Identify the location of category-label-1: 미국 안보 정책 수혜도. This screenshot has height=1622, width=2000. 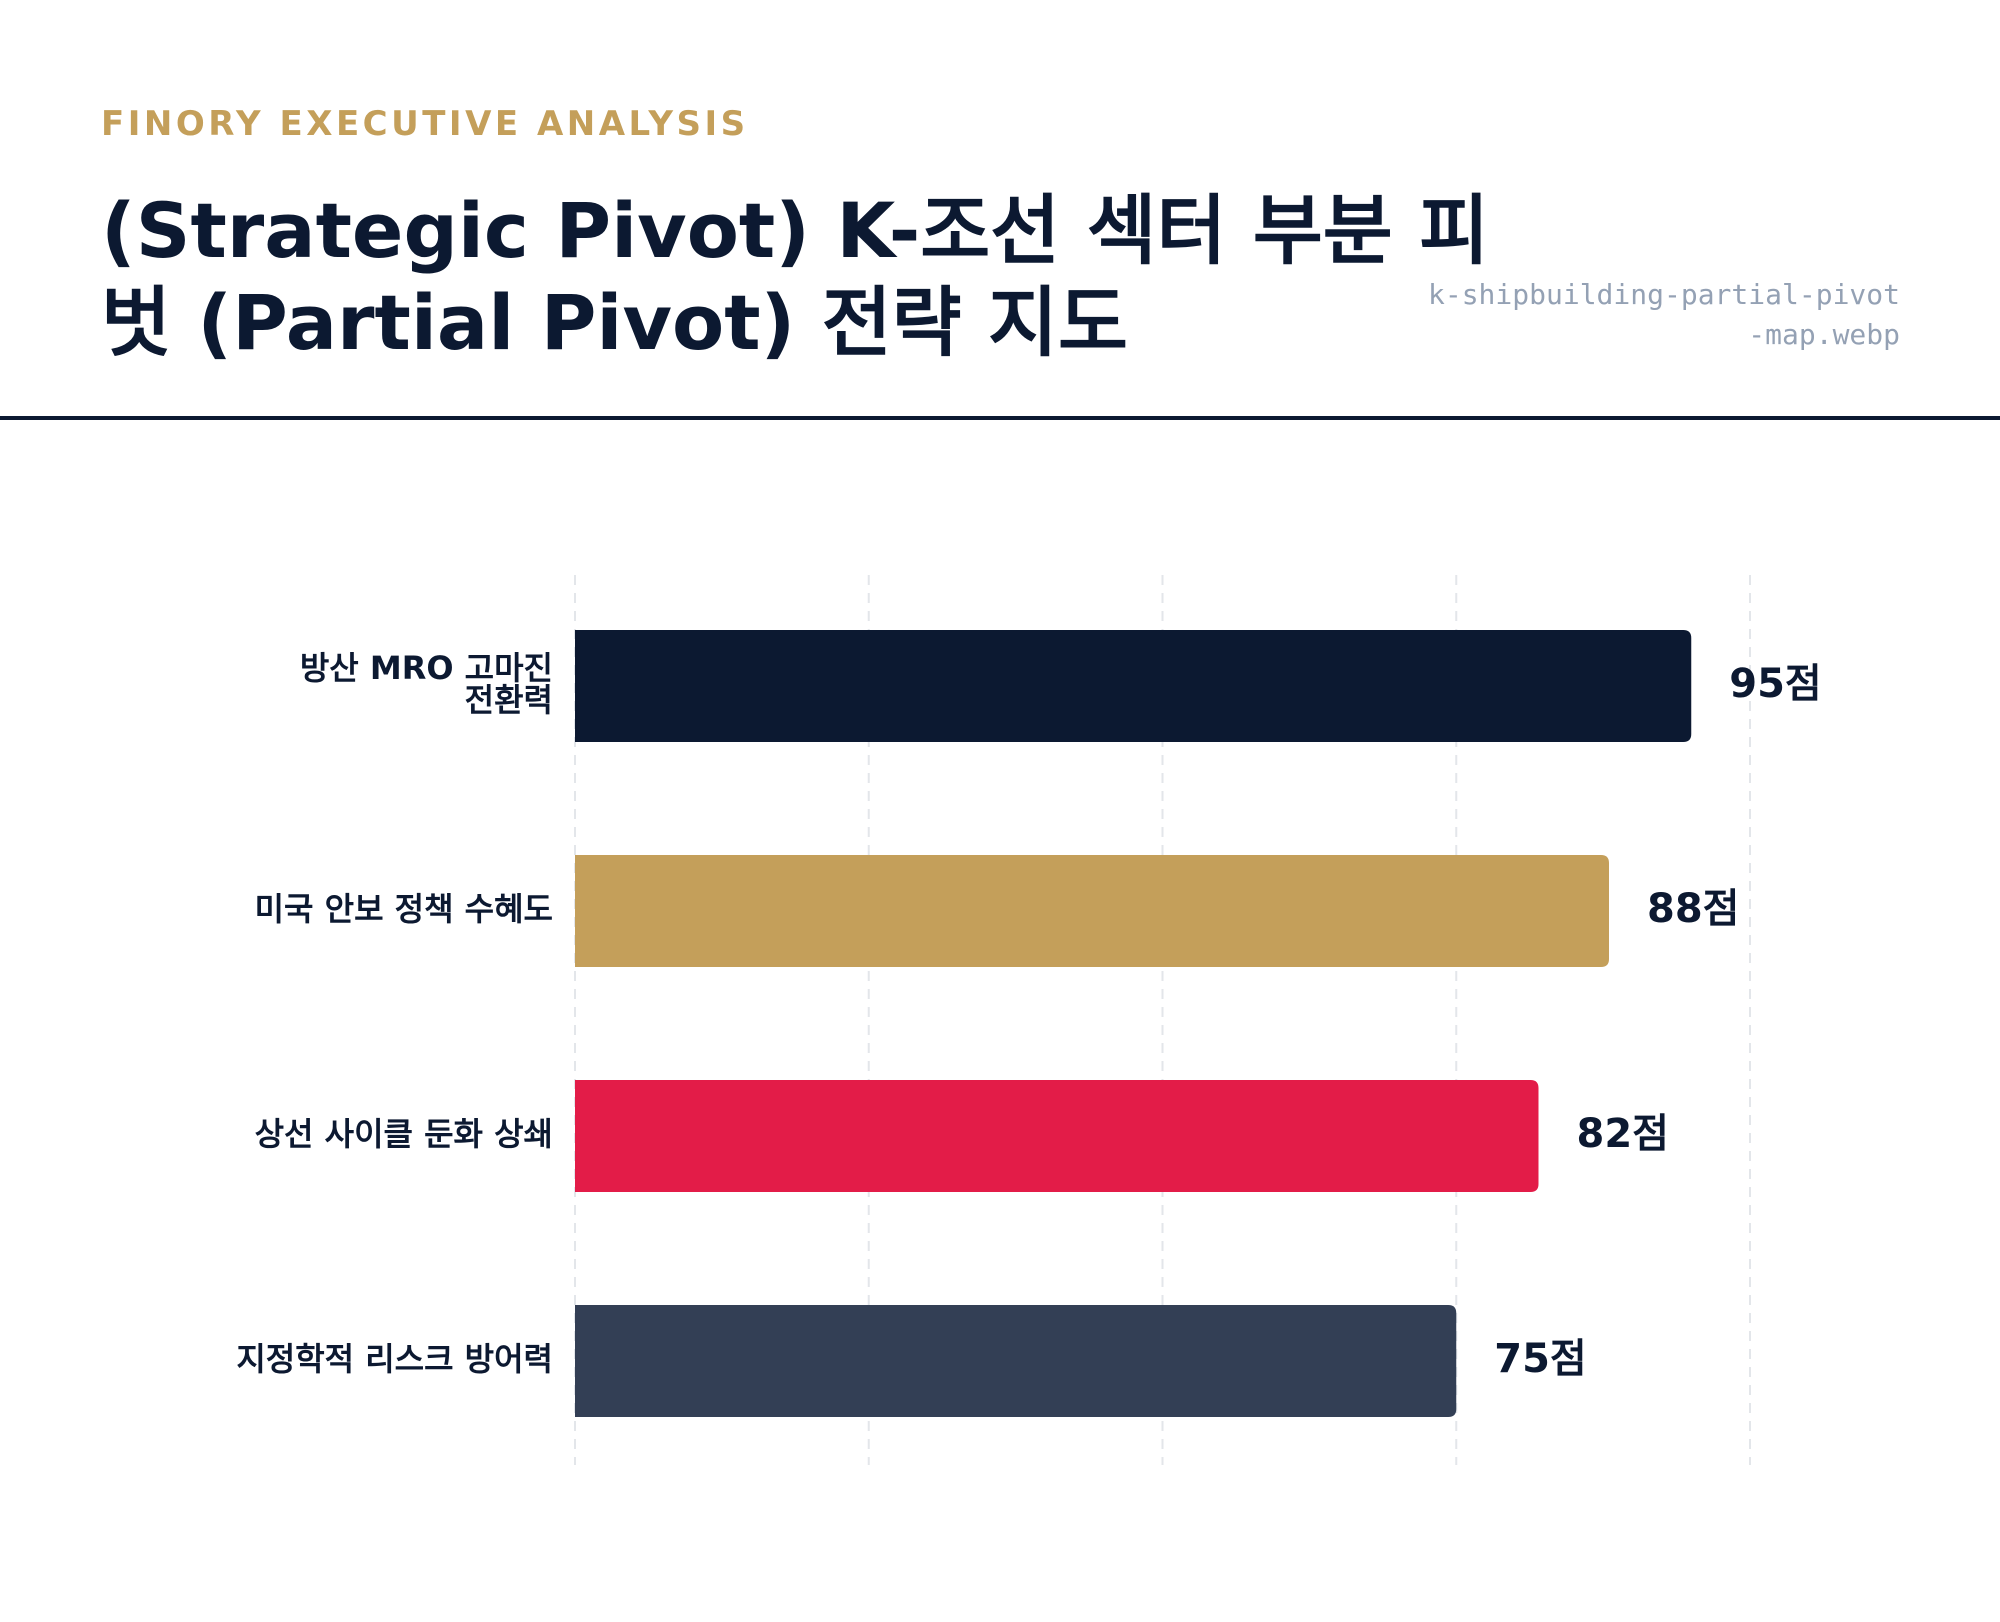
(404, 909).